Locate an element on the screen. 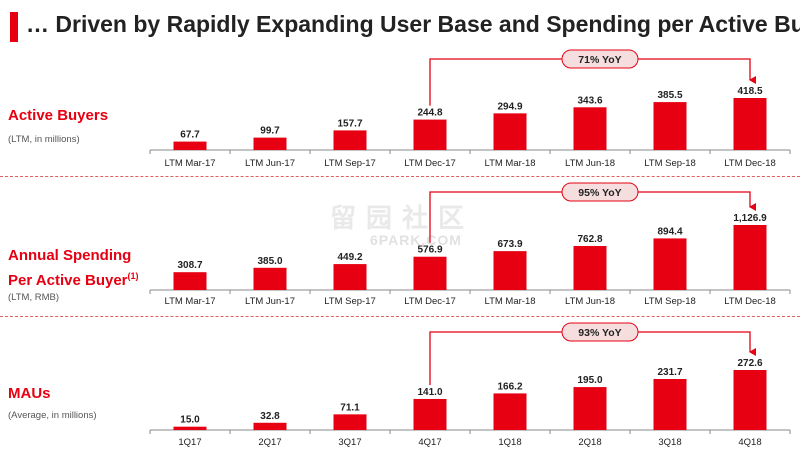 This screenshot has height=454, width=800. data-label: 231.7 is located at coordinates (669, 372).